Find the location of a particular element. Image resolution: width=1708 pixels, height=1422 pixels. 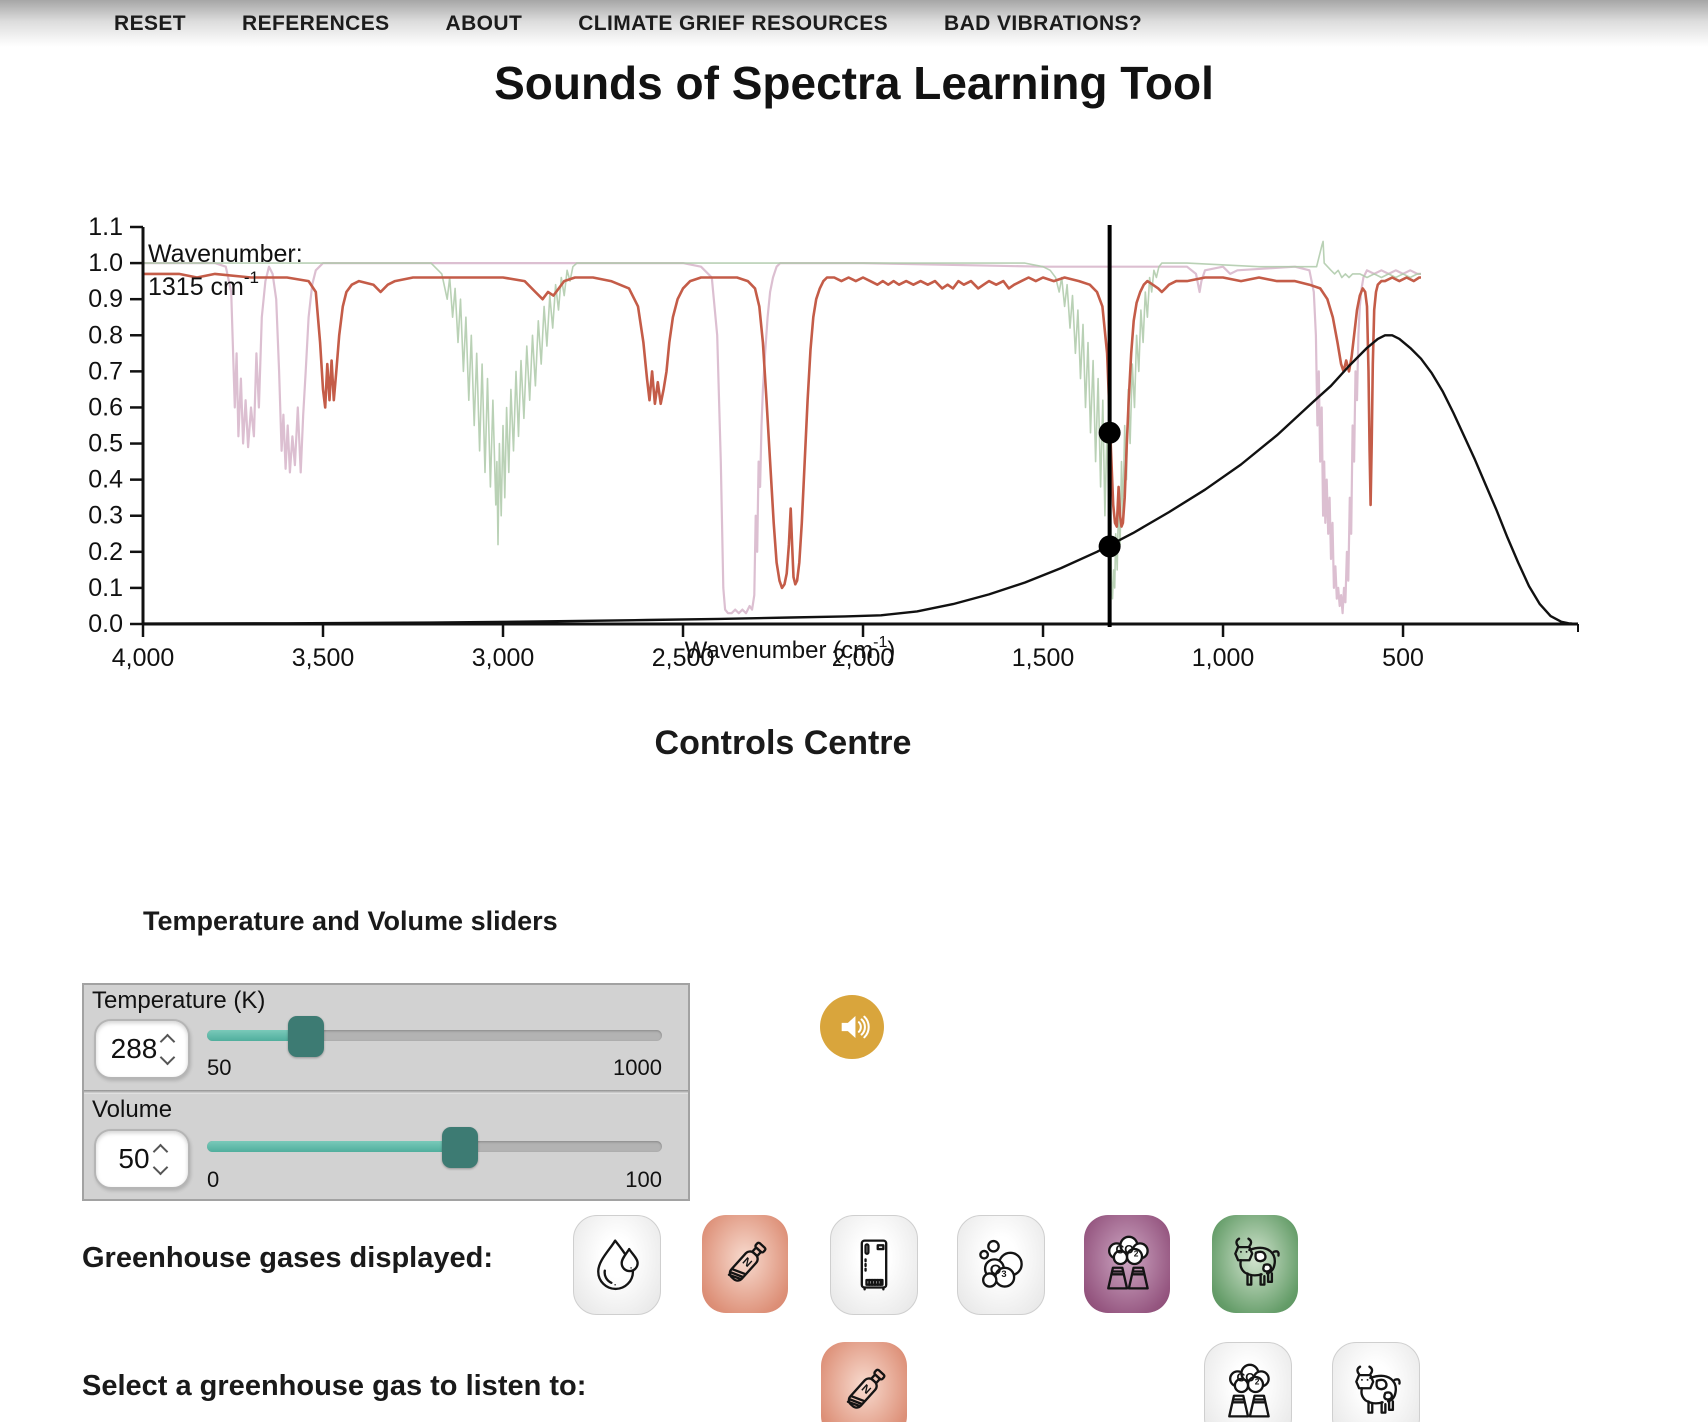

sliders-heading: Temperature and Volume sliders is located at coordinates (350, 921).